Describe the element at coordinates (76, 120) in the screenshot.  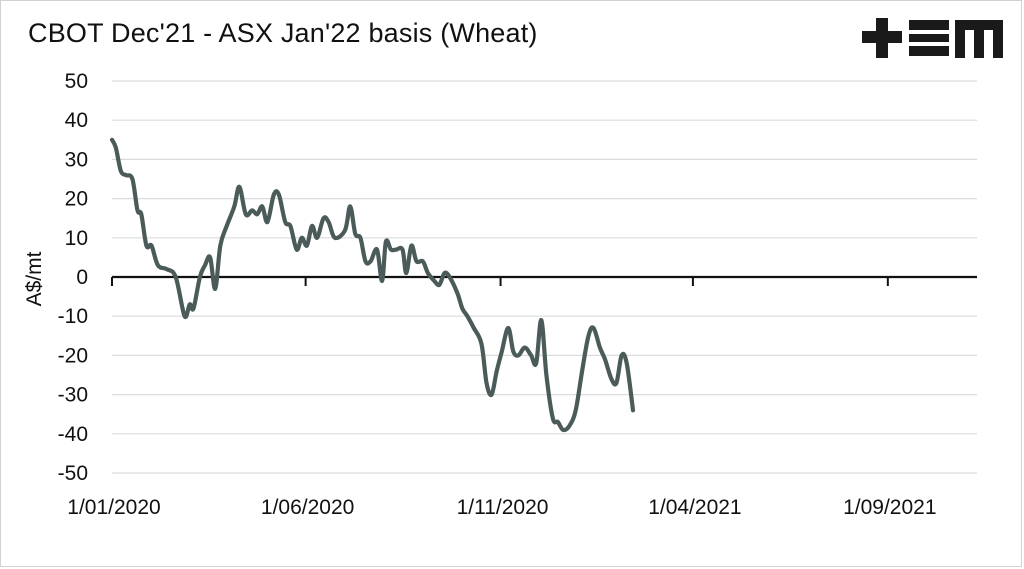
I see `y-tick-label: 40` at that location.